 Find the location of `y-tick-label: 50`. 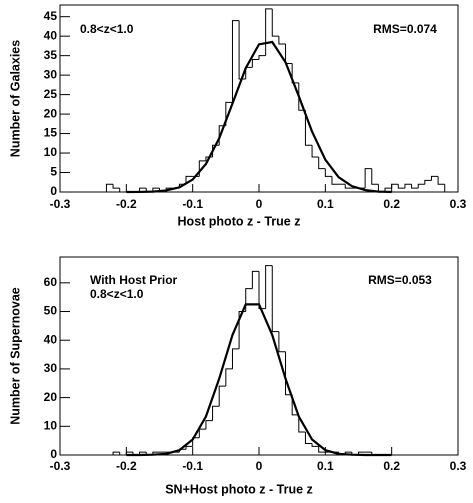

y-tick-label: 50 is located at coordinates (51, 311).